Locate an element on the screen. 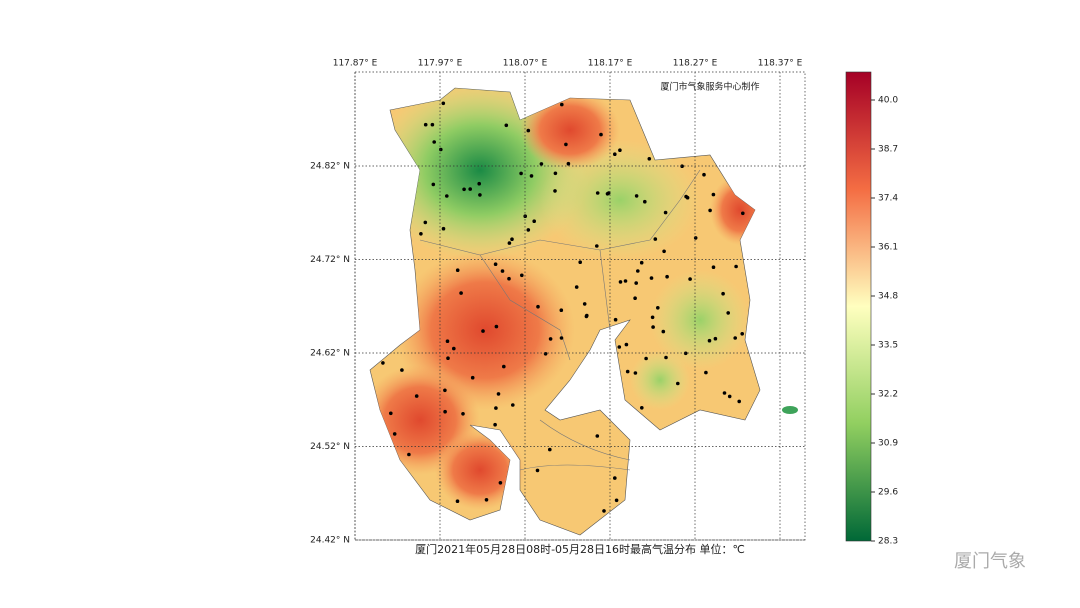  lat-label: 24.62° N is located at coordinates (330, 354).